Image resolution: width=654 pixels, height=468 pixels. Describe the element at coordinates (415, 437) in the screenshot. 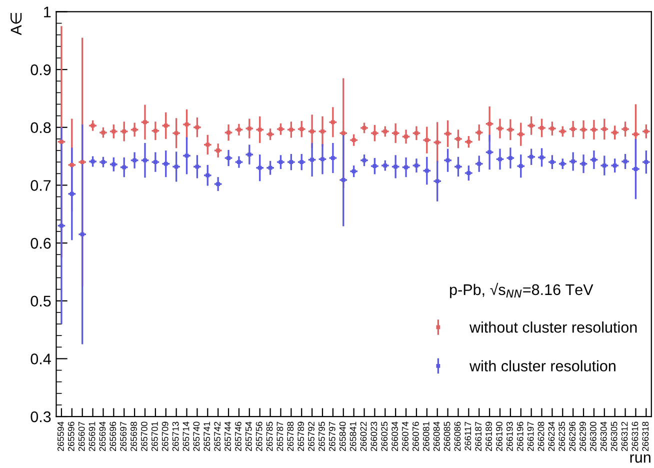

I see `x-tick-label: 266076` at that location.